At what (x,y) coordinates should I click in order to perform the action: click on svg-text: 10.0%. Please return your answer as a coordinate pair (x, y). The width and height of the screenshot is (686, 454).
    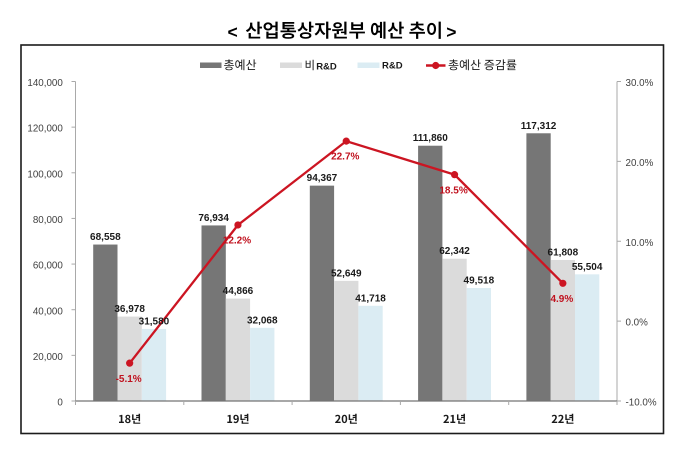
    Looking at the image, I should click on (640, 243).